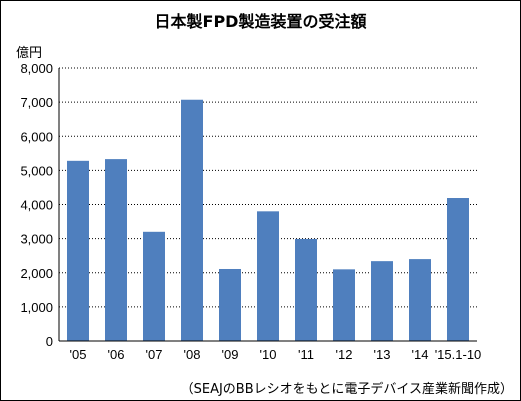 Image resolution: width=521 pixels, height=401 pixels. I want to click on x-tick-label: '07, so click(154, 354).